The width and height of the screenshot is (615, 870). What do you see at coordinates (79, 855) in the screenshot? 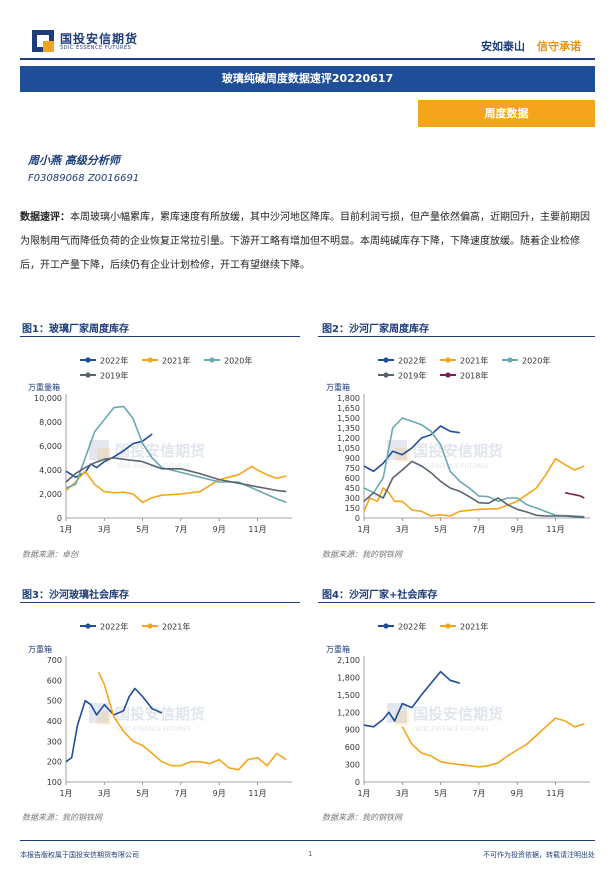
I see `footer-copyright: 本报告版权属于国投安信期货有限公司` at bounding box center [79, 855].